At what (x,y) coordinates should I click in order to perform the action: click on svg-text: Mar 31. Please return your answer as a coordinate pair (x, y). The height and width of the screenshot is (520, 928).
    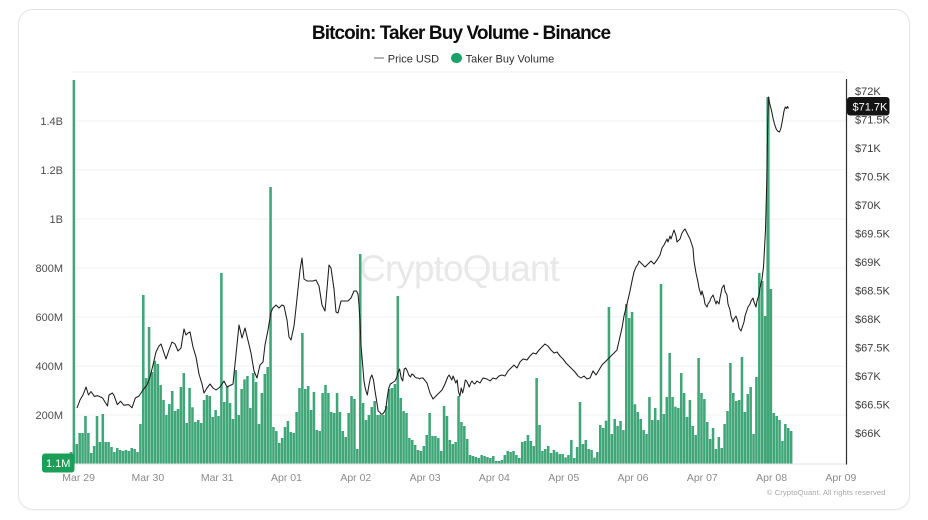
    Looking at the image, I should click on (217, 478).